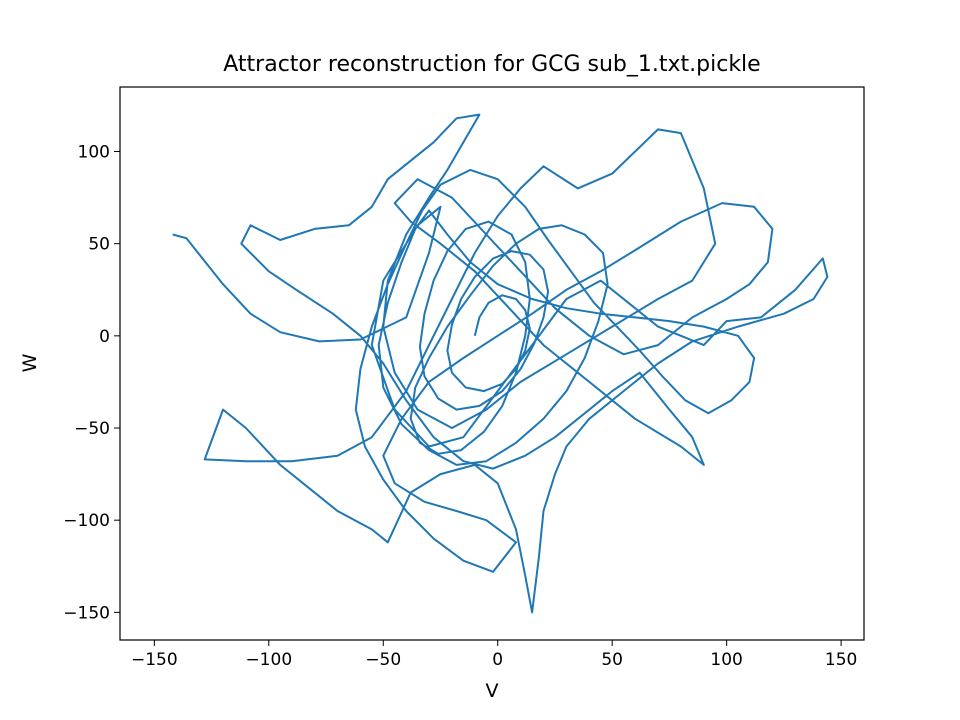  Describe the element at coordinates (841, 660) in the screenshot. I see `x-tick-label: 150` at that location.